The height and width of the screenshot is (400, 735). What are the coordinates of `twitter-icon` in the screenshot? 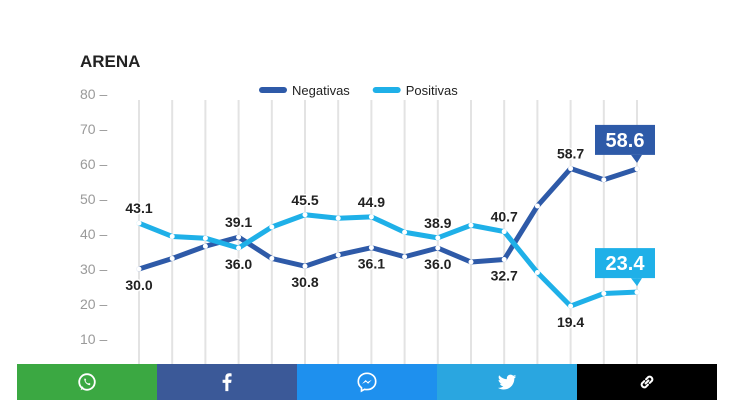 It's located at (507, 382).